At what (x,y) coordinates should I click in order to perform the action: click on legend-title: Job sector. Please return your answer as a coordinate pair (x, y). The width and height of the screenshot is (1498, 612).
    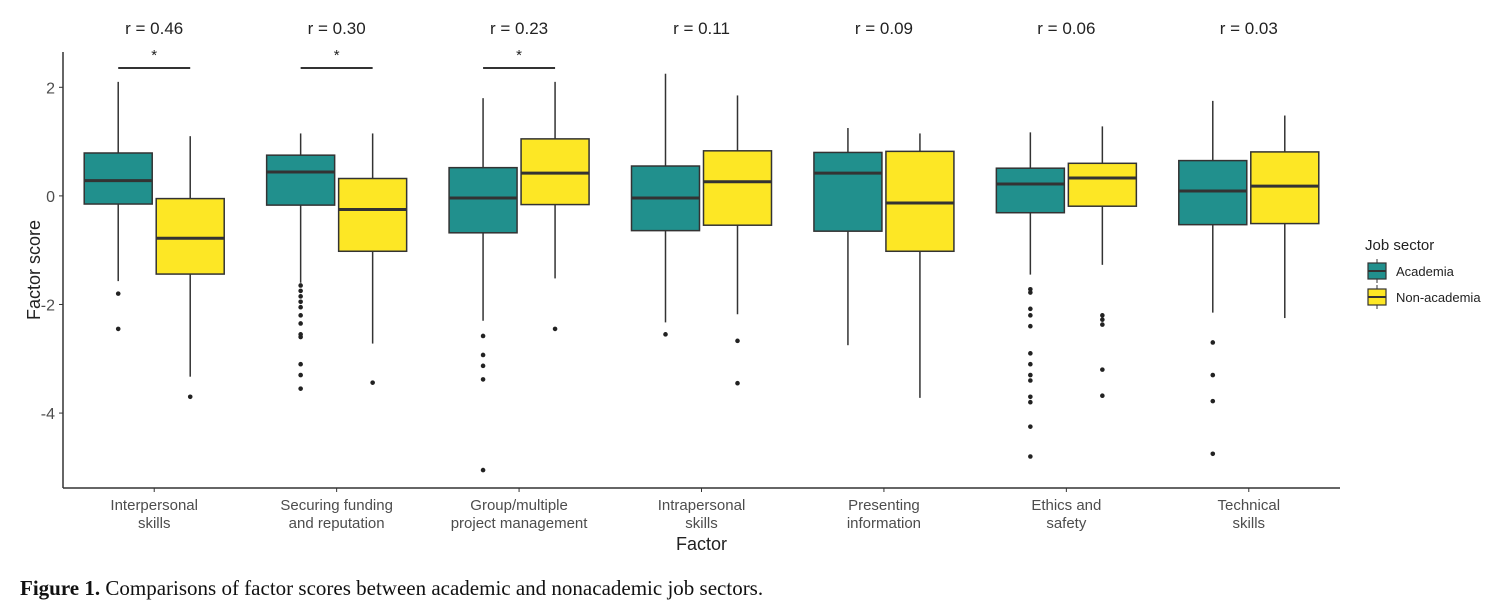
    Looking at the image, I should click on (1399, 245).